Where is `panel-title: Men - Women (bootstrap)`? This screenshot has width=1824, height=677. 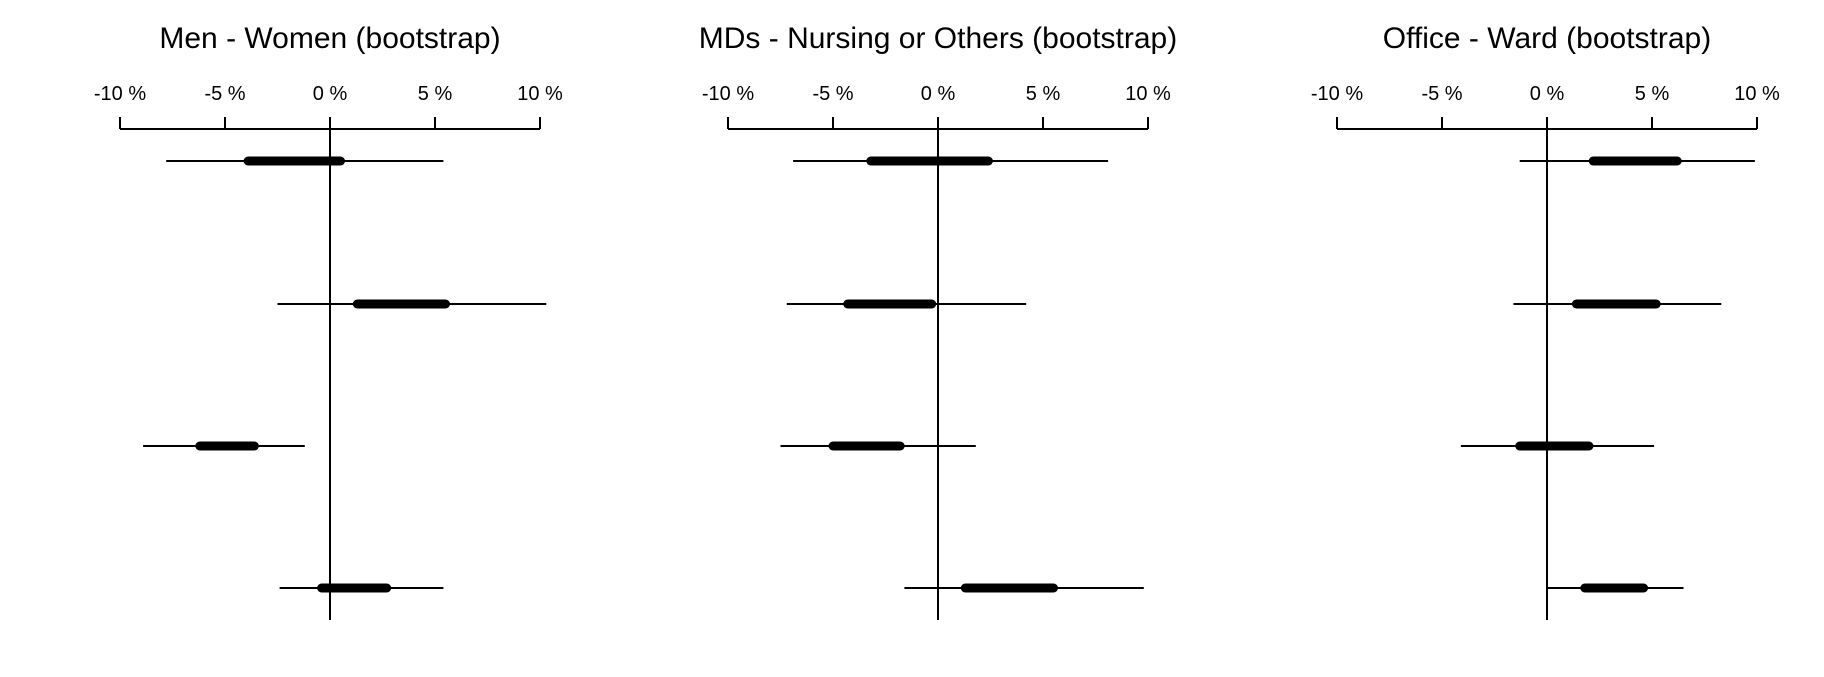 panel-title: Men - Women (bootstrap) is located at coordinates (329, 38).